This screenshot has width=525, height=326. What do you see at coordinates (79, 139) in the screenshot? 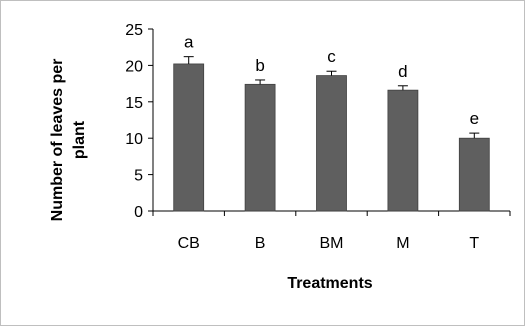
I see `y-axis-title-line-2: plant` at bounding box center [79, 139].